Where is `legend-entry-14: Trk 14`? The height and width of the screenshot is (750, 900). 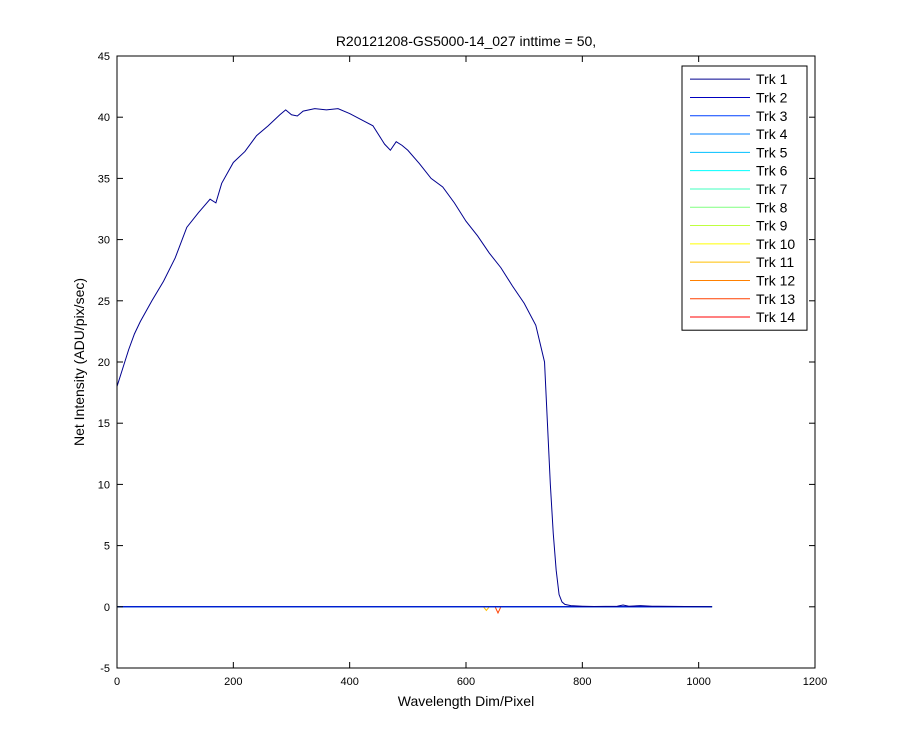 legend-entry-14: Trk 14 is located at coordinates (775, 317).